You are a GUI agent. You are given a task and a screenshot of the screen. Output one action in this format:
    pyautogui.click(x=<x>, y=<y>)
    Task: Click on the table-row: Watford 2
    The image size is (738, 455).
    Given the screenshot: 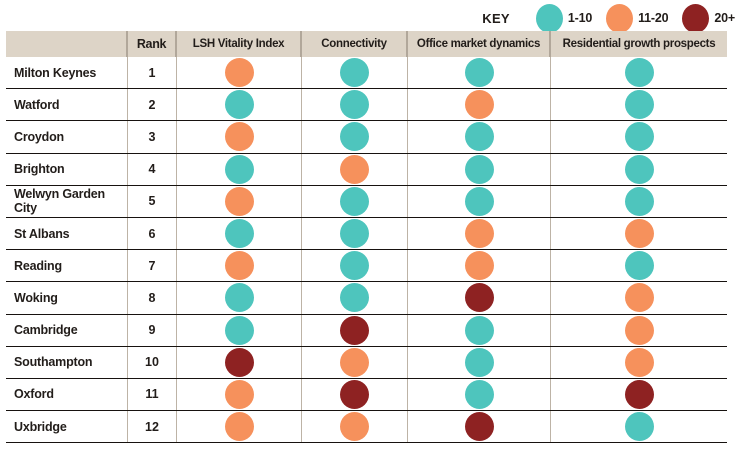 What is the action you would take?
    pyautogui.click(x=366, y=105)
    